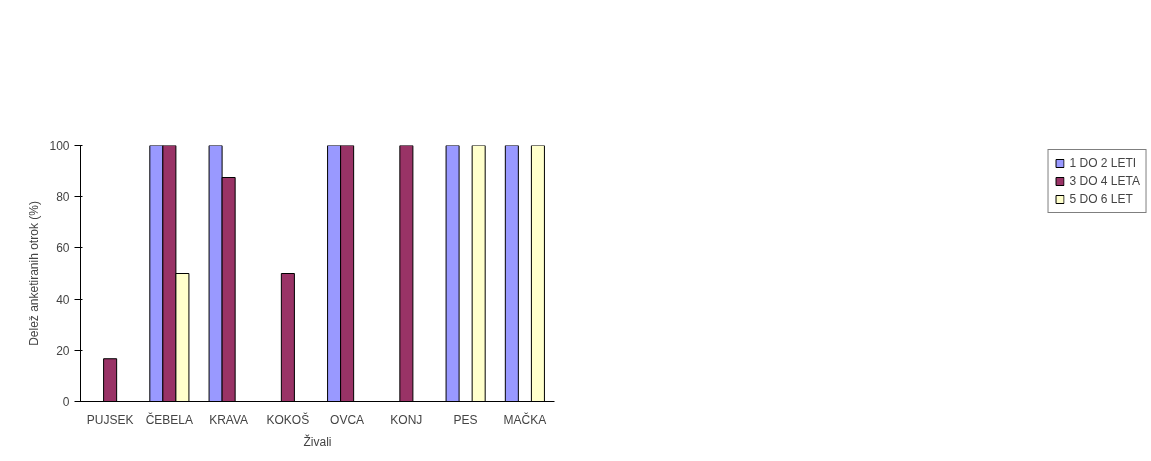 The width and height of the screenshot is (1151, 461). I want to click on x-tick-label: OVCA, so click(347, 419).